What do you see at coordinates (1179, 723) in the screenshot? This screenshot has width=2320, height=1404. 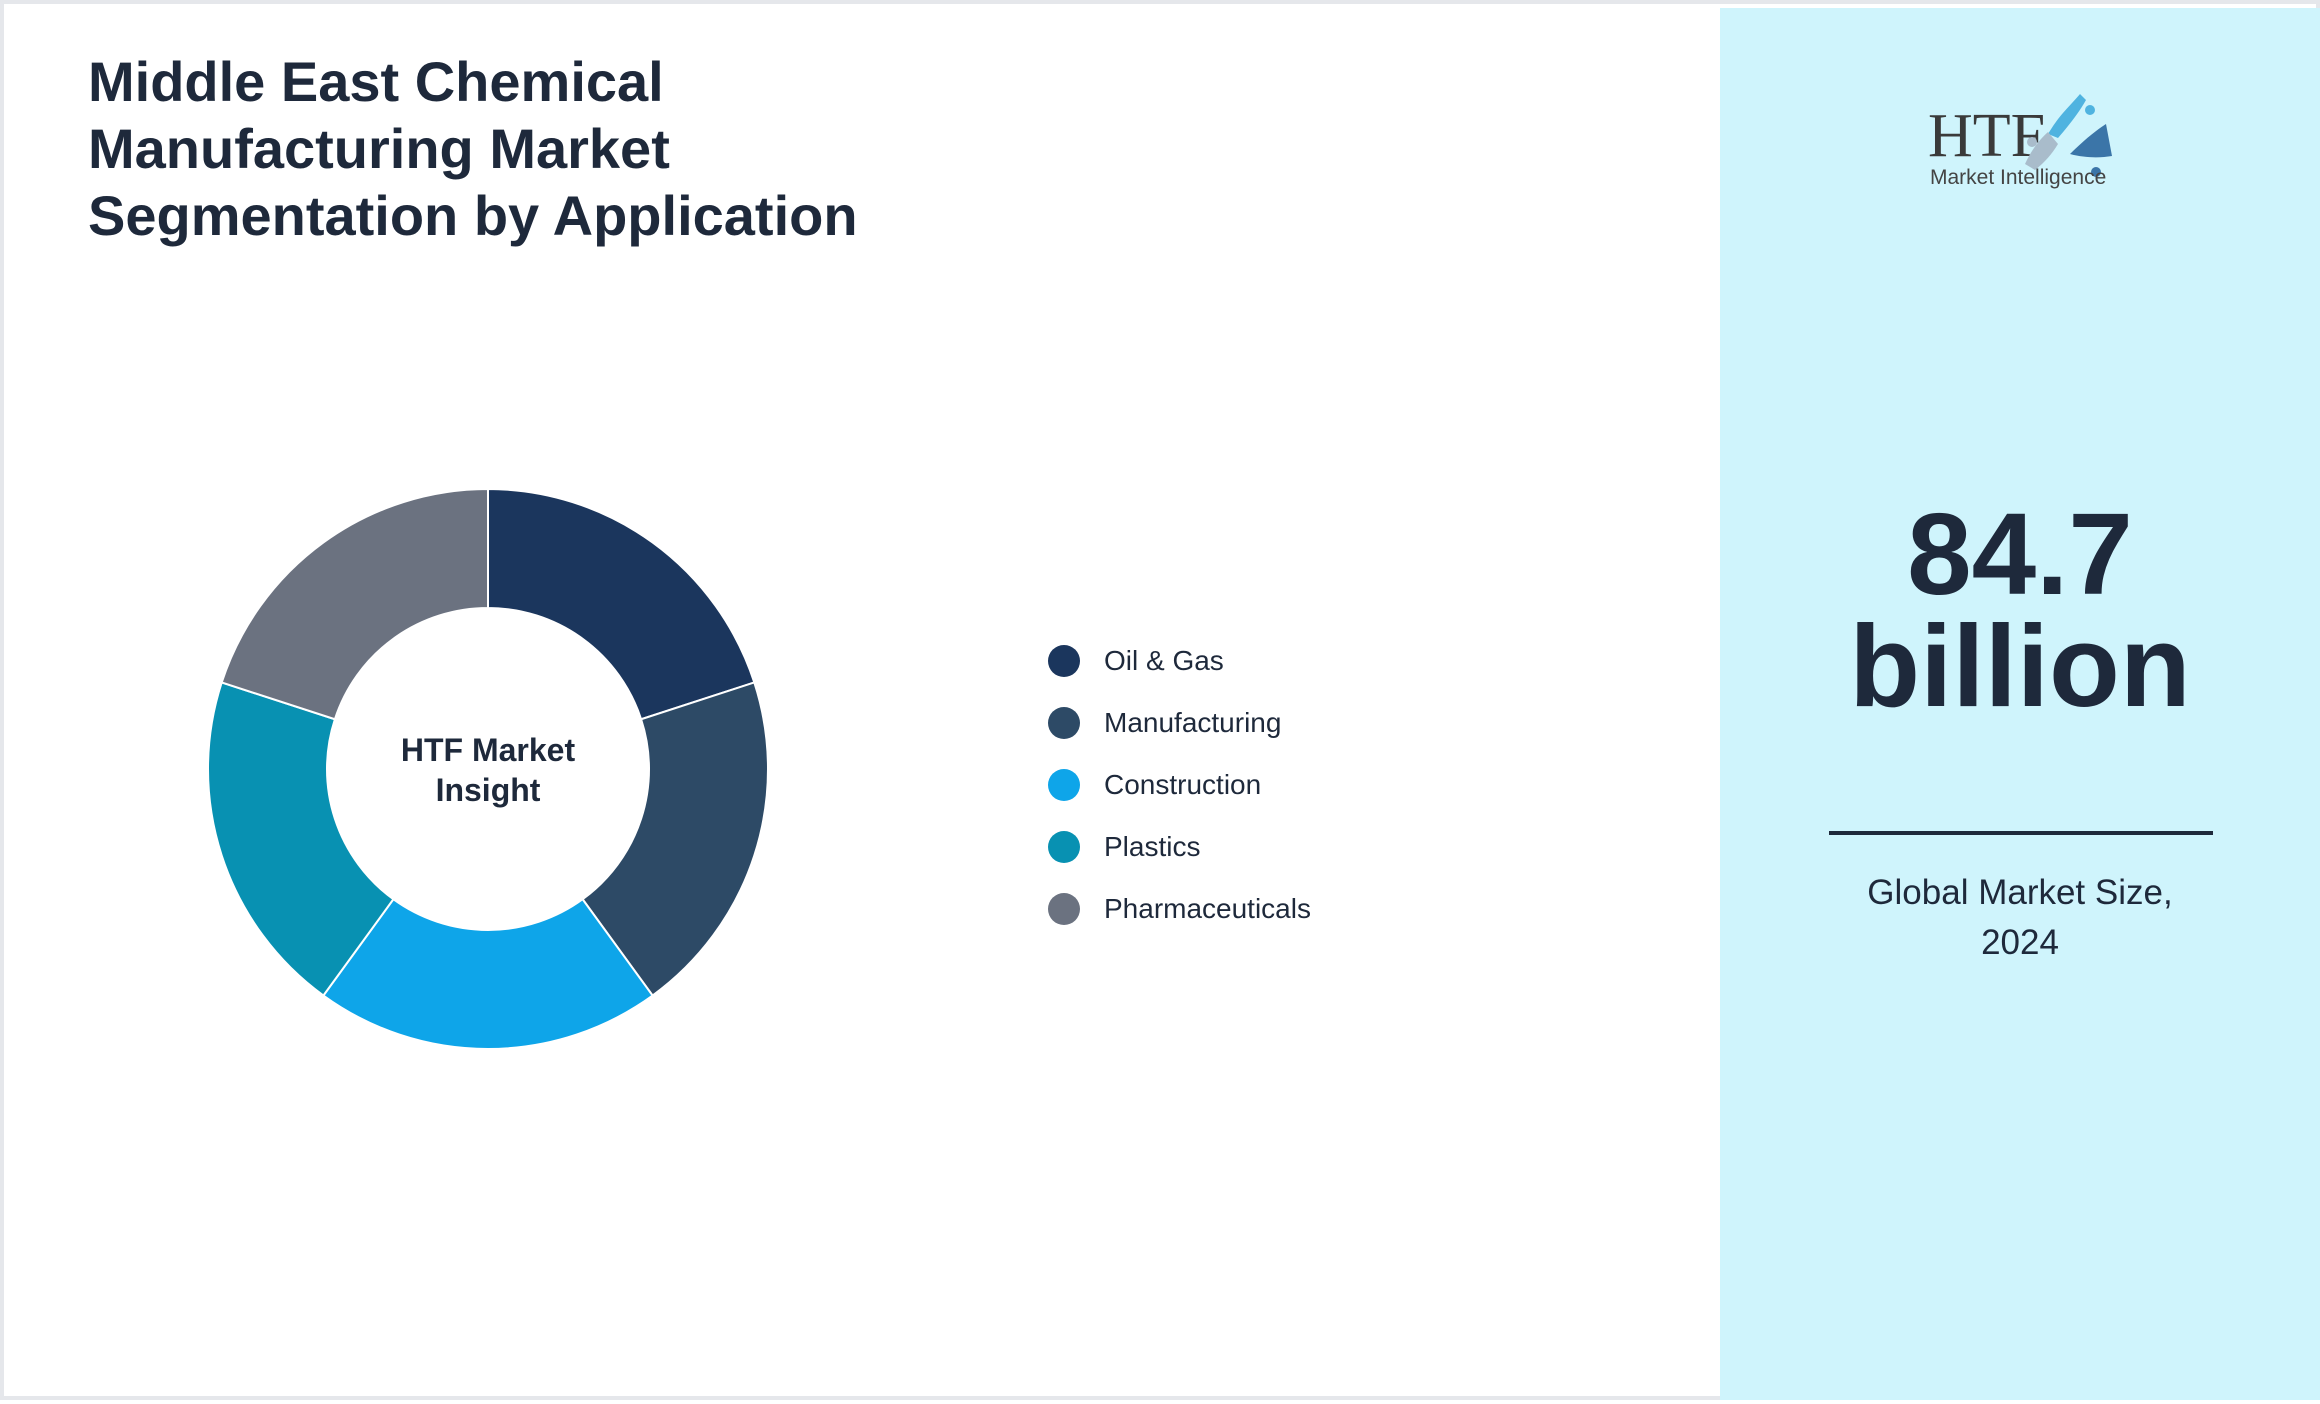 I see `legend-item-manufacturing: Manufacturing` at bounding box center [1179, 723].